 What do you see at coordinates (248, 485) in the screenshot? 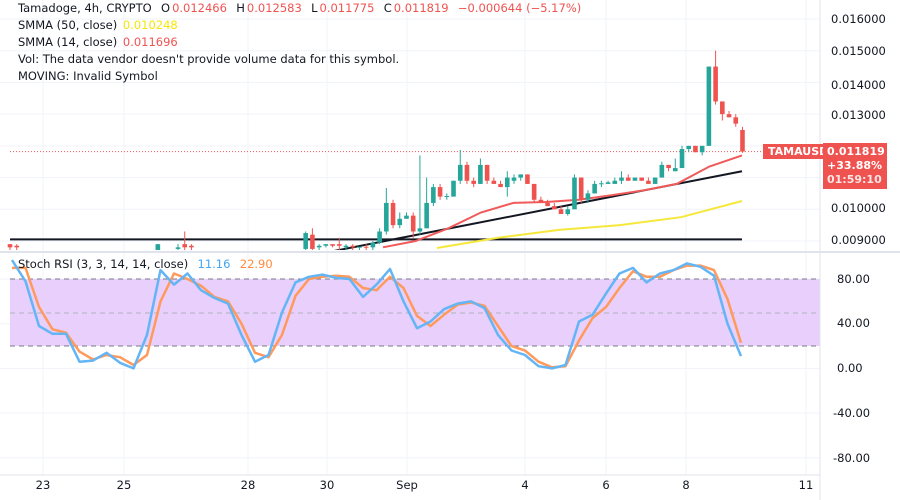
I see `time-tick: 28` at bounding box center [248, 485].